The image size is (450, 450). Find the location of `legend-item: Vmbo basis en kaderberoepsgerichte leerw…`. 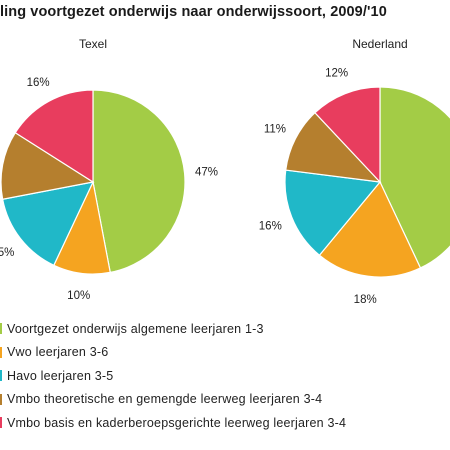

legend-item: Vmbo basis en kaderberoepsgerichte leerw… is located at coordinates (225, 423).